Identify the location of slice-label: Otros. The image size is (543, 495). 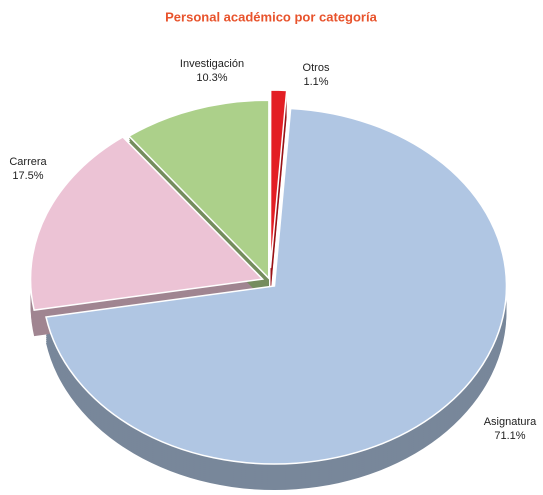
(316, 68).